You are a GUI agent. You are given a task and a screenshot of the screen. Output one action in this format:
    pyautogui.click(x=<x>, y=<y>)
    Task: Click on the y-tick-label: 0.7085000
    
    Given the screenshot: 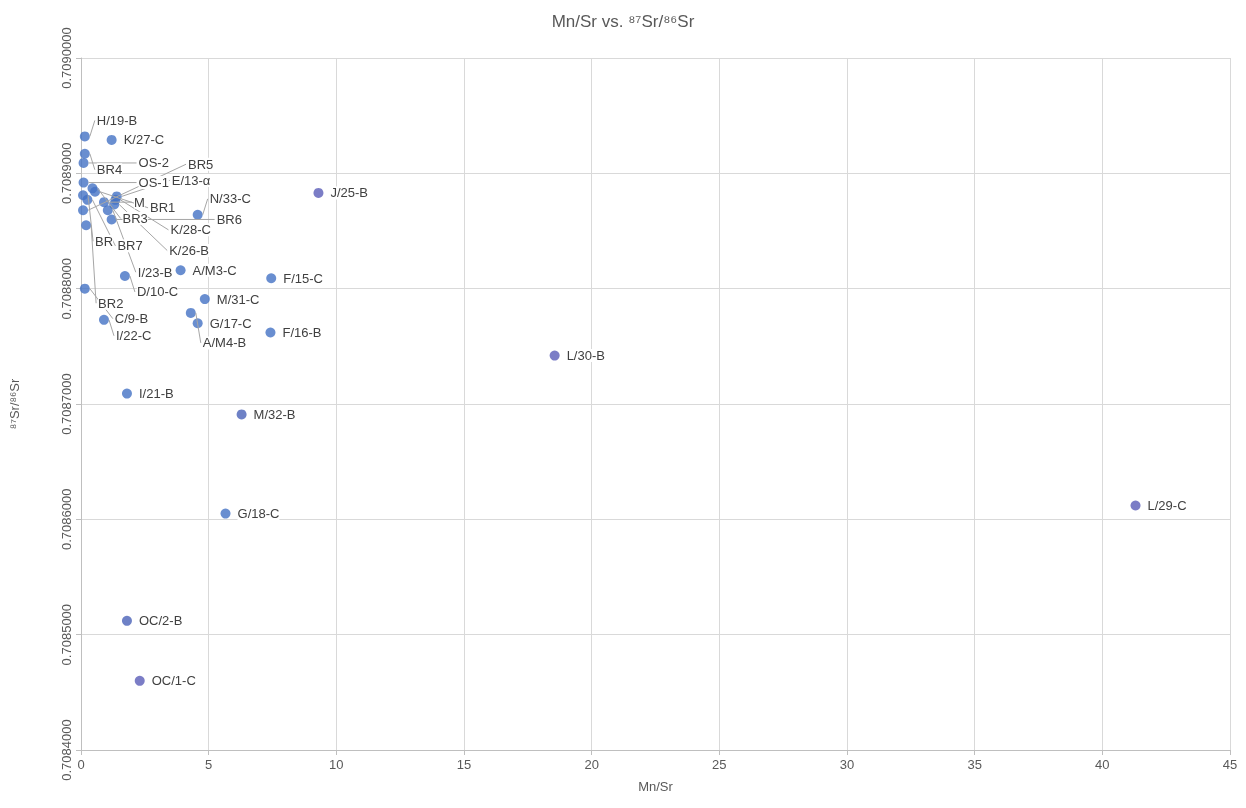 What is the action you would take?
    pyautogui.click(x=66, y=634)
    